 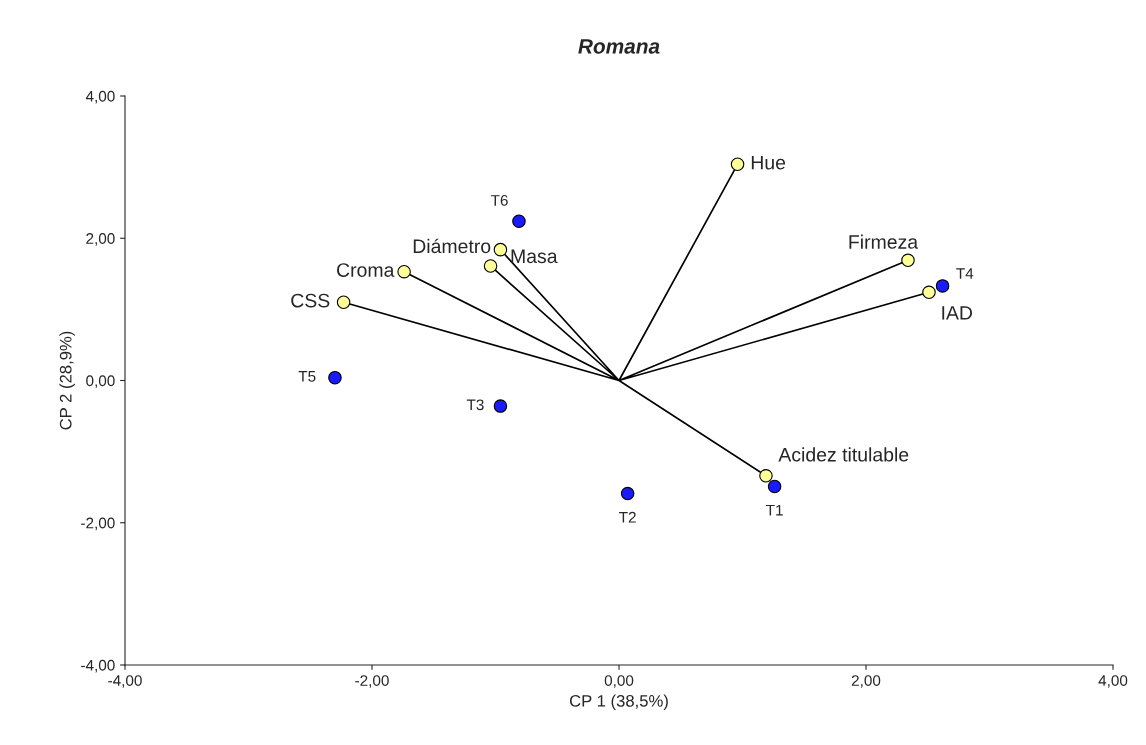 I want to click on y-tick-label: 2,00, so click(x=100, y=239).